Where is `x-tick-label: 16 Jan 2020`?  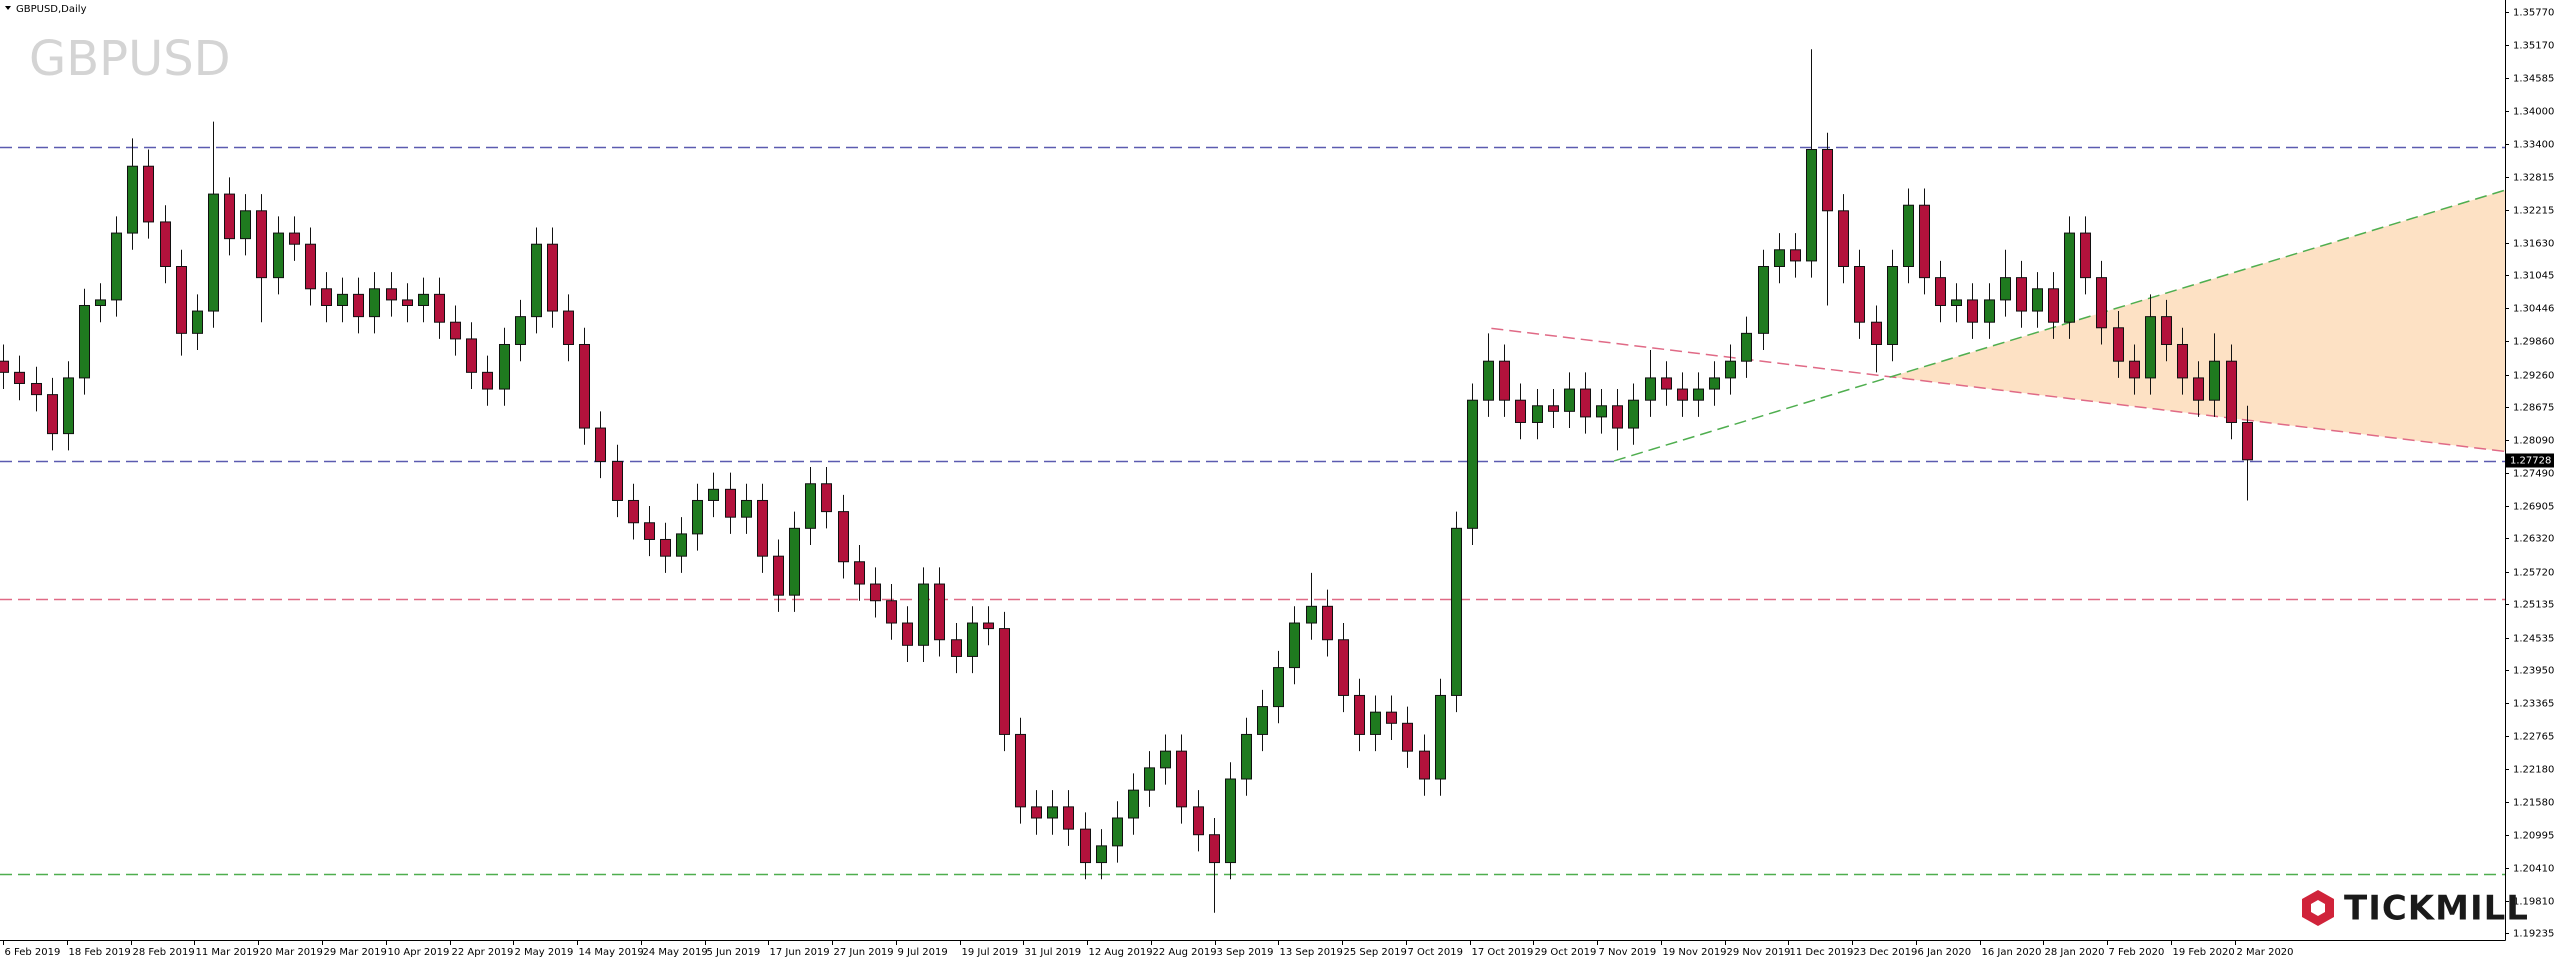
x-tick-label: 16 Jan 2020 is located at coordinates (2012, 952).